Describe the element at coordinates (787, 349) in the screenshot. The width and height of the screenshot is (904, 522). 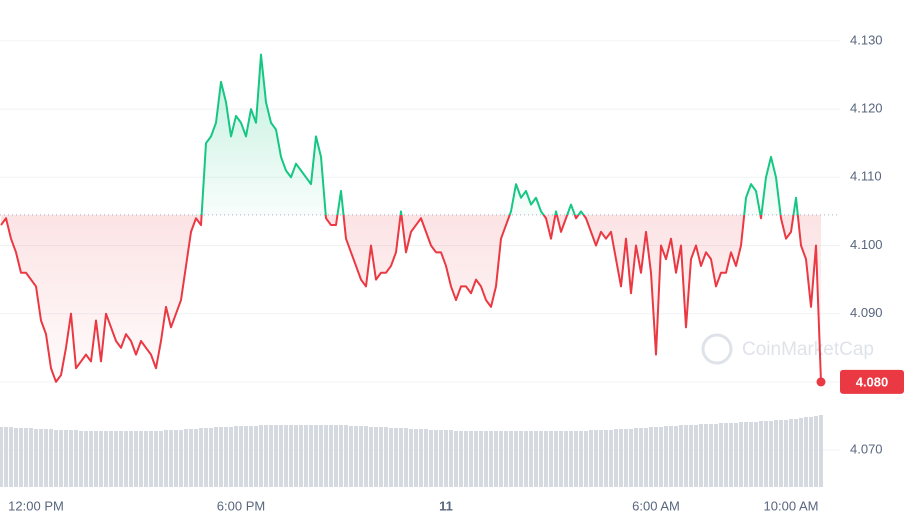
I see `watermark: CoinMarketCap` at that location.